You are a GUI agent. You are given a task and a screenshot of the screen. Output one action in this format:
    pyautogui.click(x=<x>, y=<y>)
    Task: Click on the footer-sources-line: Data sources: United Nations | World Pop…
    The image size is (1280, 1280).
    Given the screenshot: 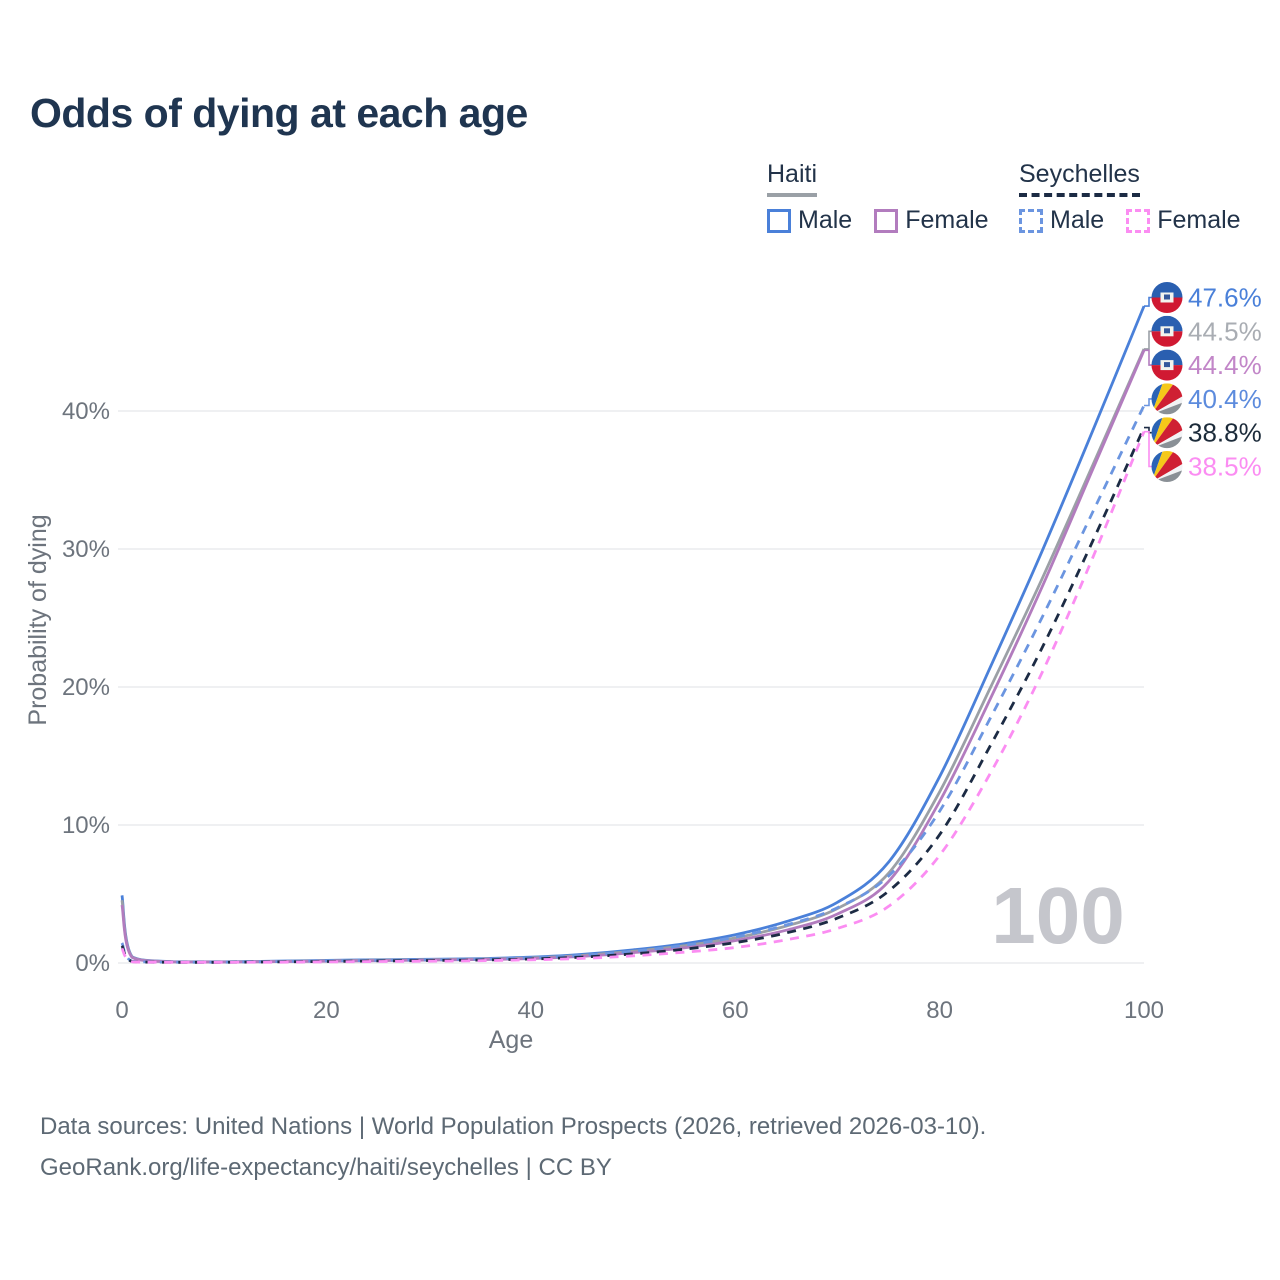 What is the action you would take?
    pyautogui.click(x=513, y=1126)
    